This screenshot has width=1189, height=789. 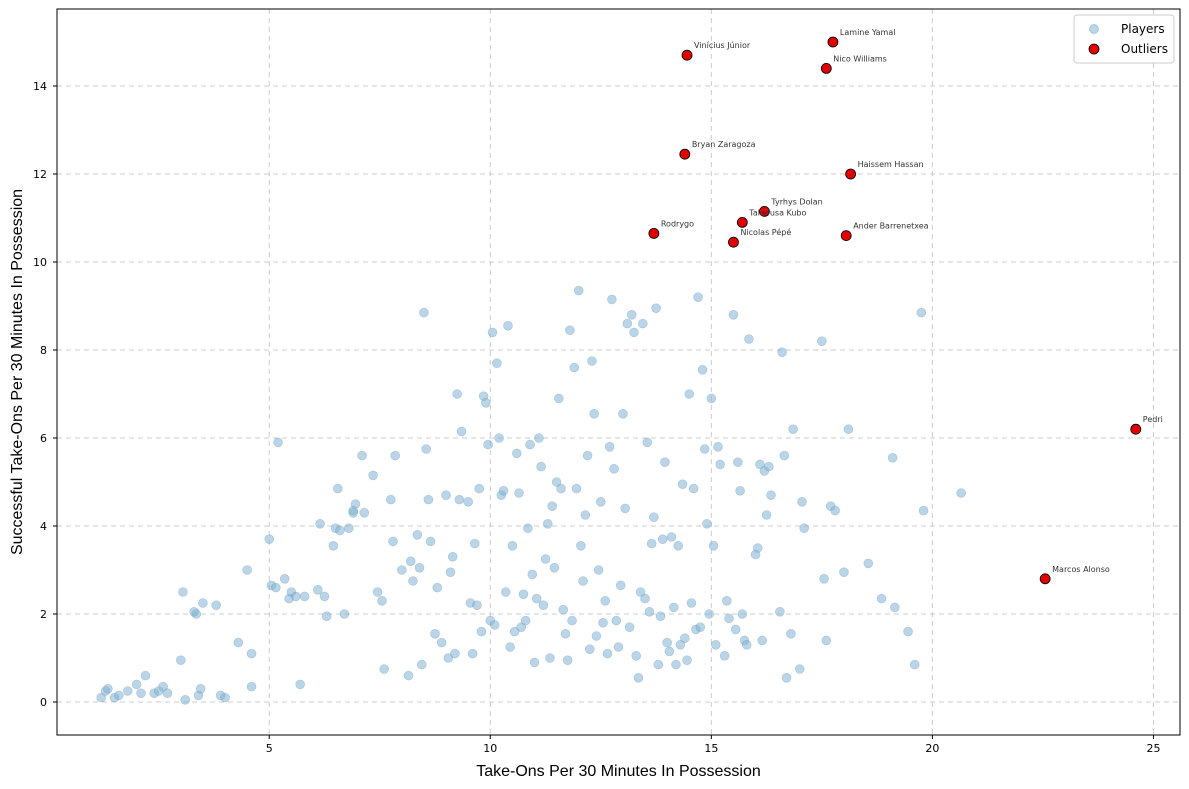 What do you see at coordinates (932, 748) in the screenshot?
I see `x-tick-label: 20` at bounding box center [932, 748].